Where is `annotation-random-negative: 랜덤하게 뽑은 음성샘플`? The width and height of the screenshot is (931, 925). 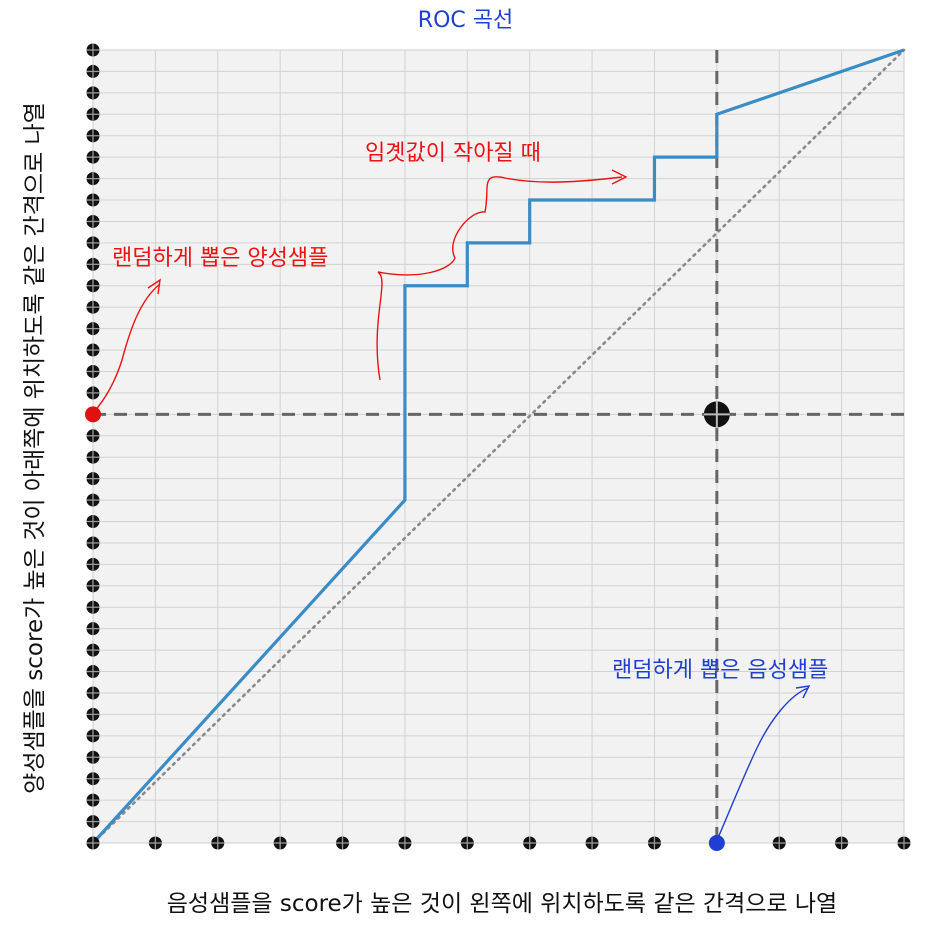
annotation-random-negative: 랜덤하게 뽑은 음성샘플 is located at coordinates (720, 670).